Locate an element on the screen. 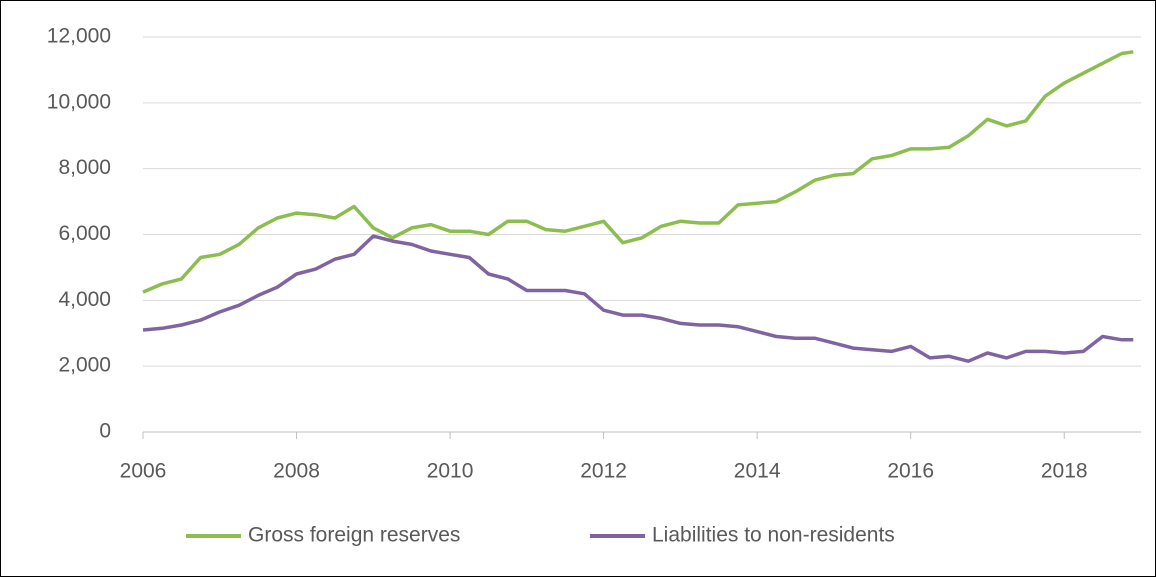 The height and width of the screenshot is (577, 1156). x-tick-label: 2016 is located at coordinates (910, 471).